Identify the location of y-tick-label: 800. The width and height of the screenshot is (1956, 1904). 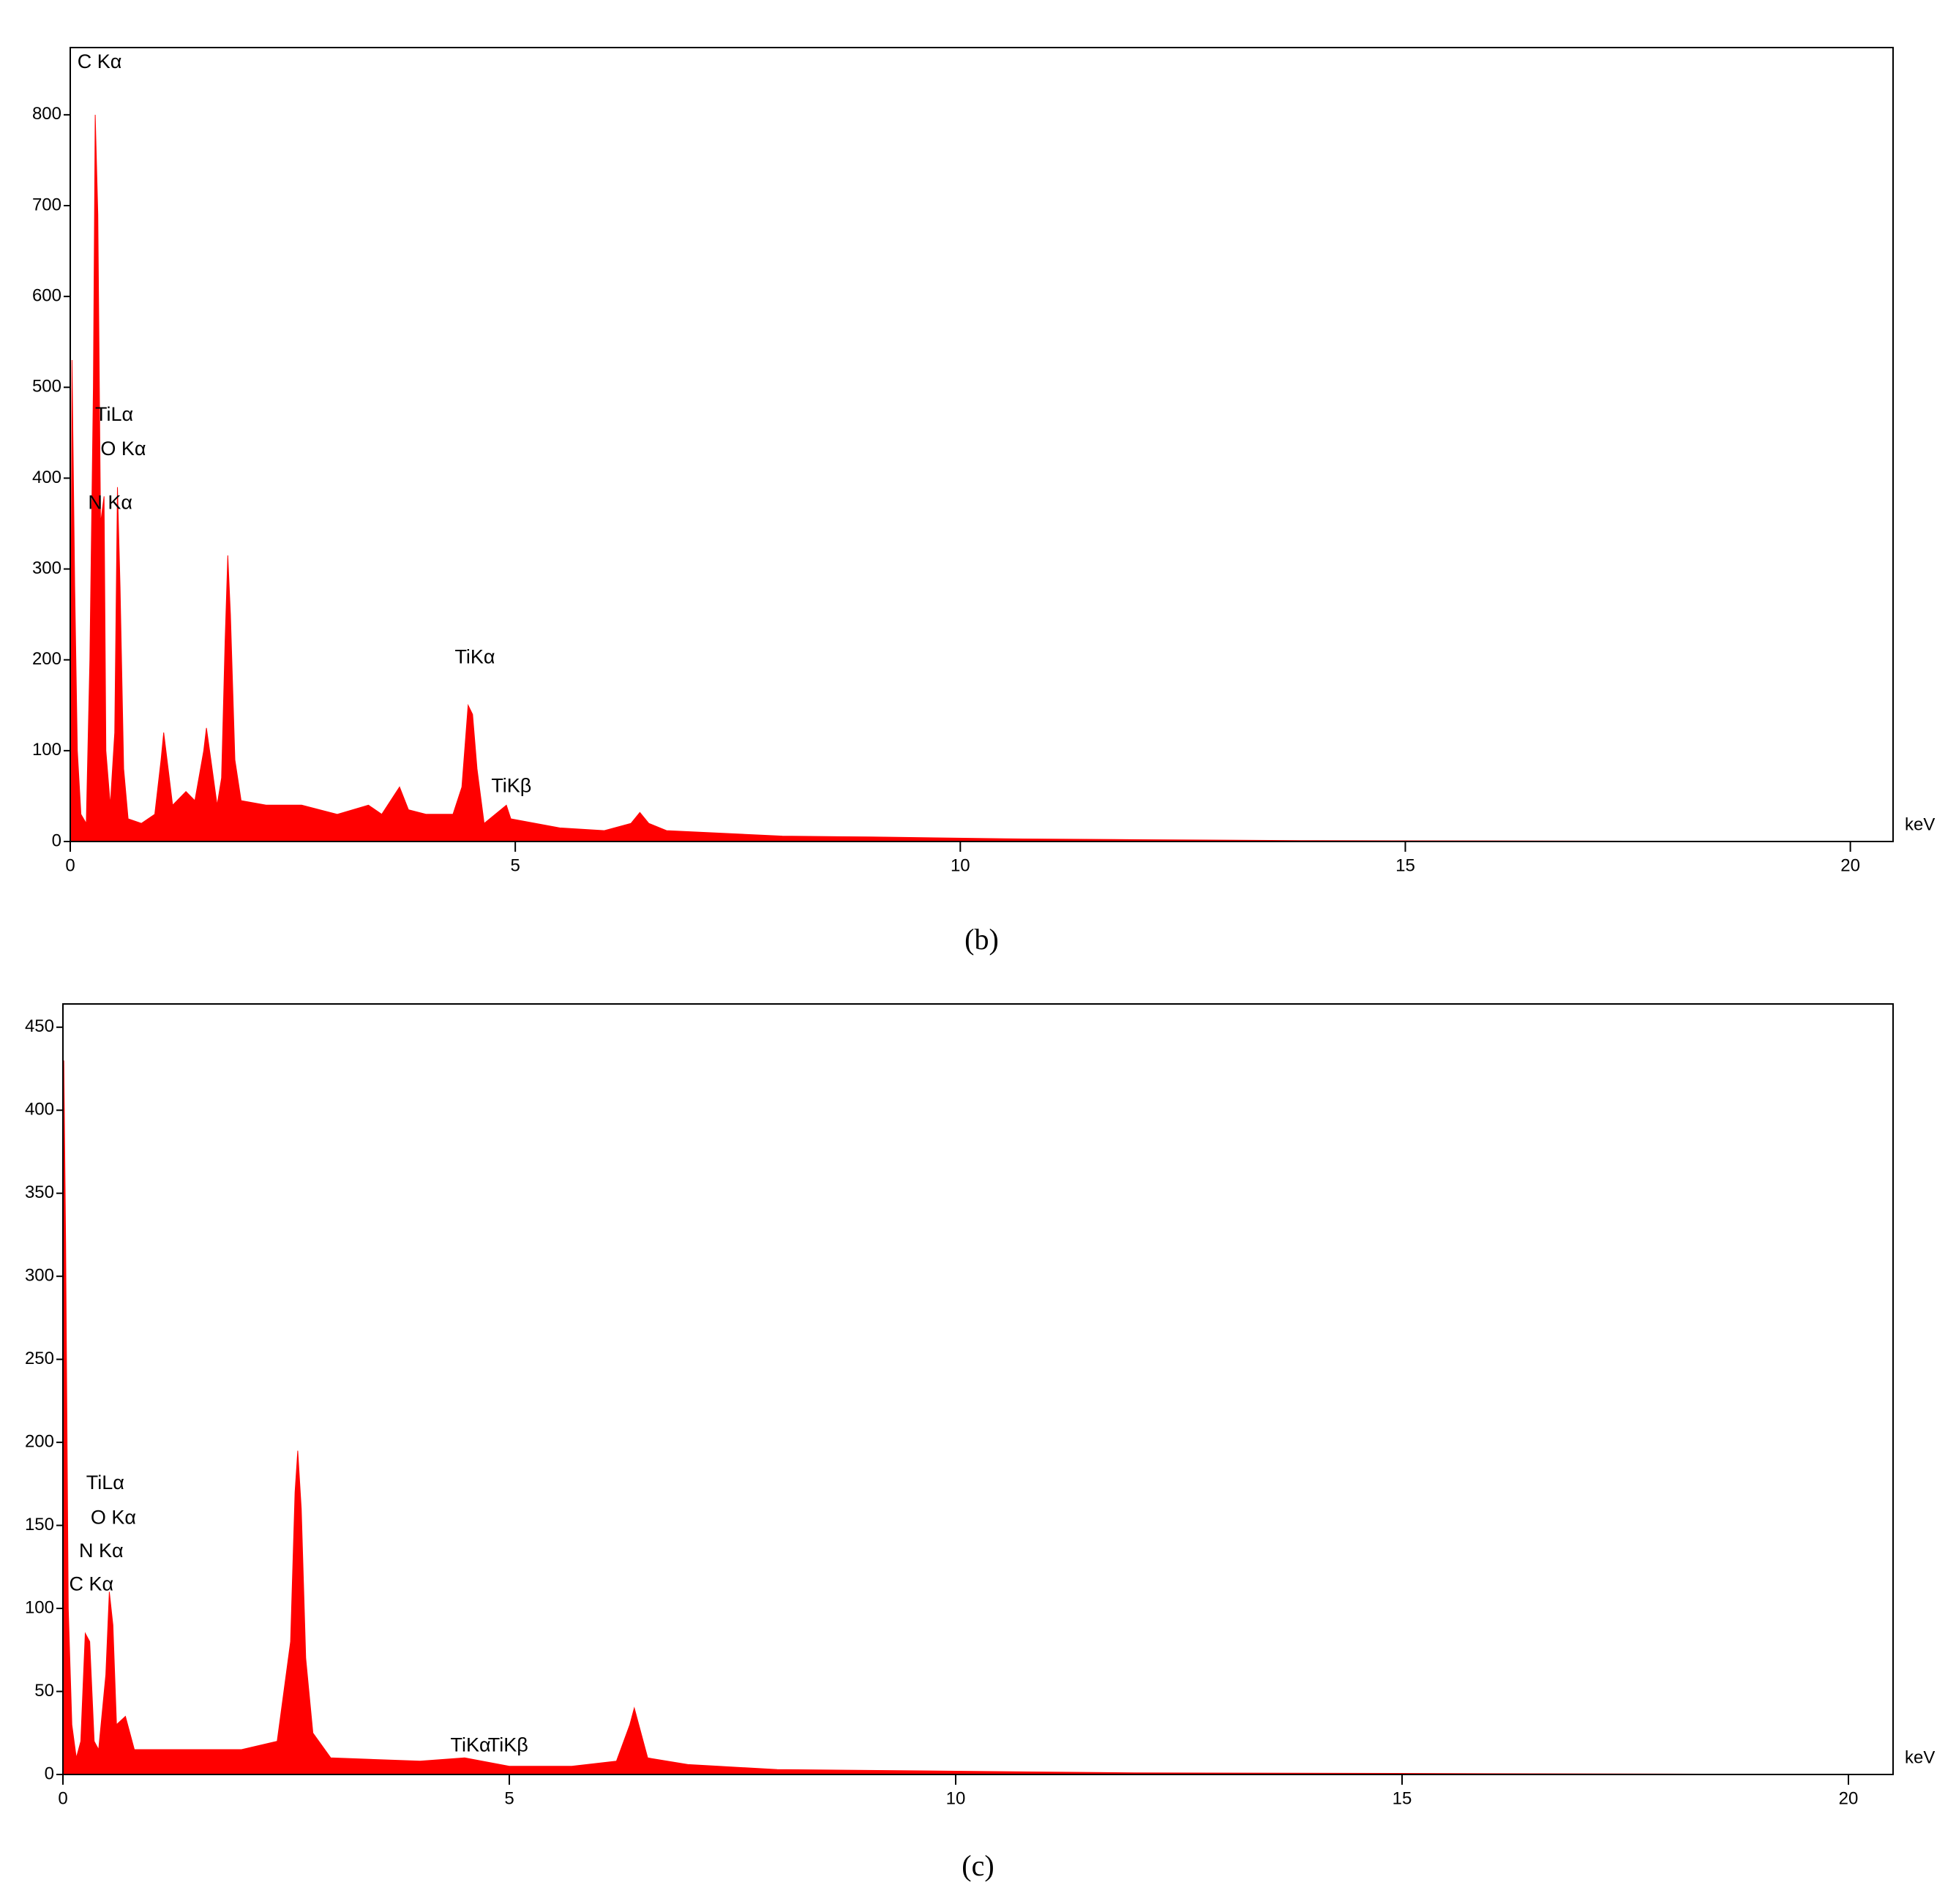
(46, 114).